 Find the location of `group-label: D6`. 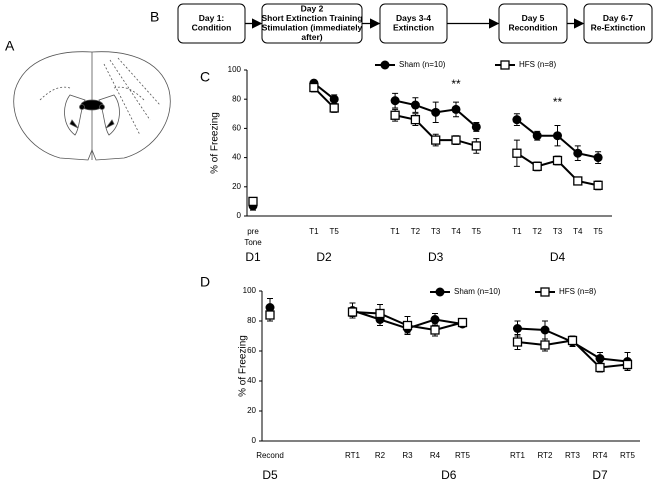

group-label: D6 is located at coordinates (449, 475).